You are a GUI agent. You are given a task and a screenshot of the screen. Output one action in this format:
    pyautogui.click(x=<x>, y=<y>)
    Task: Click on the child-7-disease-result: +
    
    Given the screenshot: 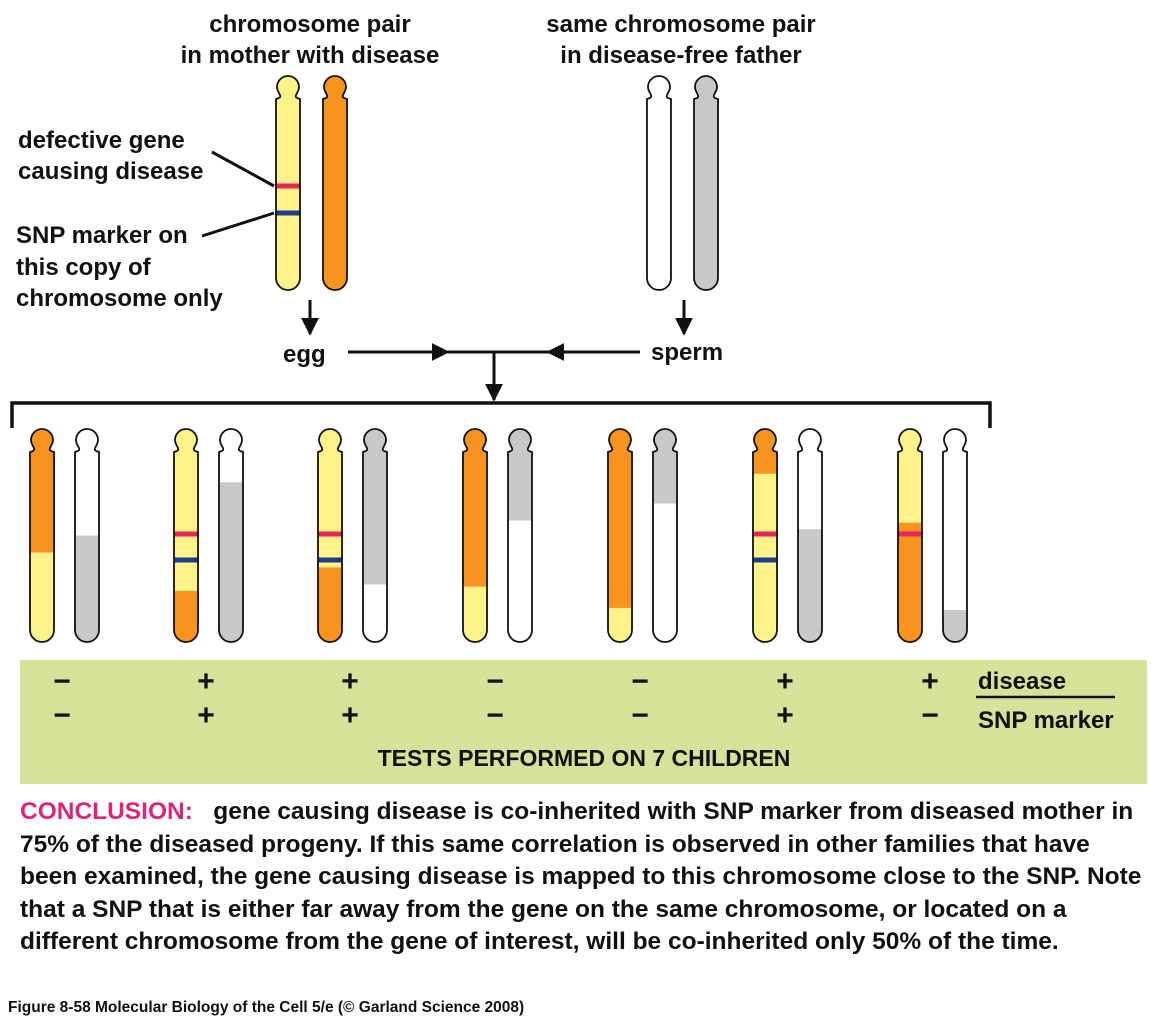 What is the action you would take?
    pyautogui.click(x=930, y=681)
    